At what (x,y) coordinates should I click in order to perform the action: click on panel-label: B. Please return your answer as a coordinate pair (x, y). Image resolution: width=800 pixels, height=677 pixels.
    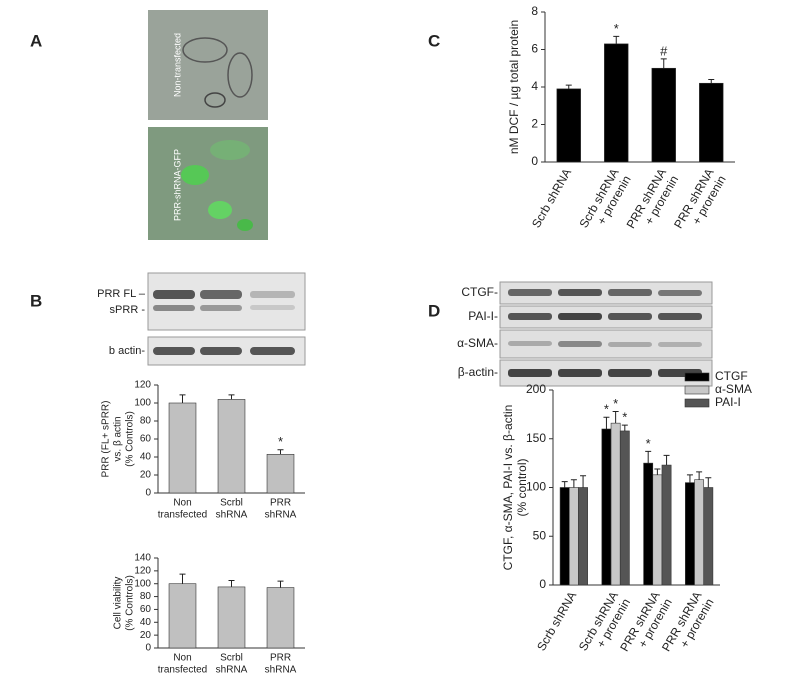
    Looking at the image, I should click on (36, 300).